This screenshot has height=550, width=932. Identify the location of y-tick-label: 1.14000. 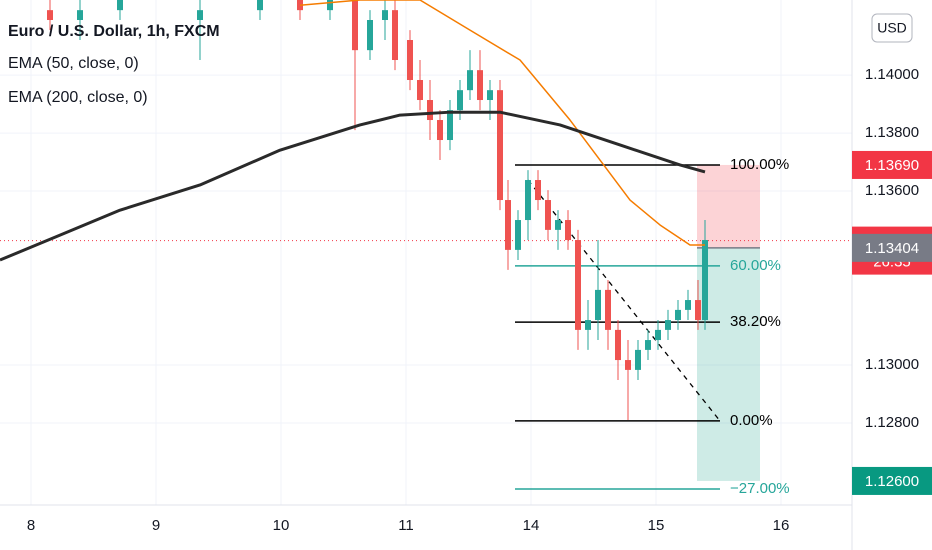
(892, 74).